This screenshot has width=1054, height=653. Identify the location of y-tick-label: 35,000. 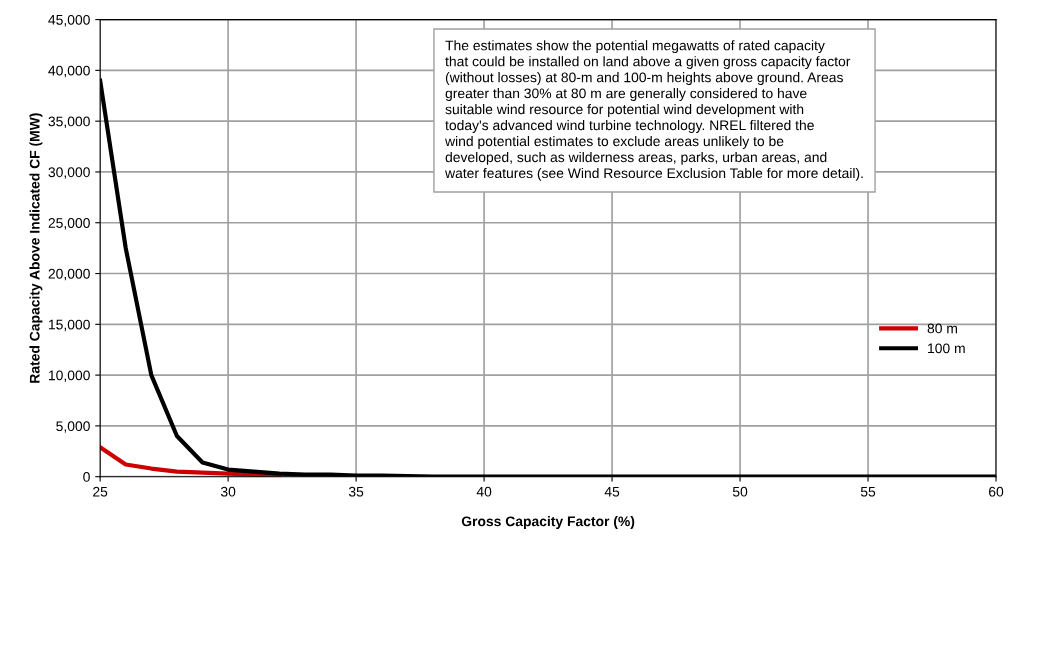
(69, 122).